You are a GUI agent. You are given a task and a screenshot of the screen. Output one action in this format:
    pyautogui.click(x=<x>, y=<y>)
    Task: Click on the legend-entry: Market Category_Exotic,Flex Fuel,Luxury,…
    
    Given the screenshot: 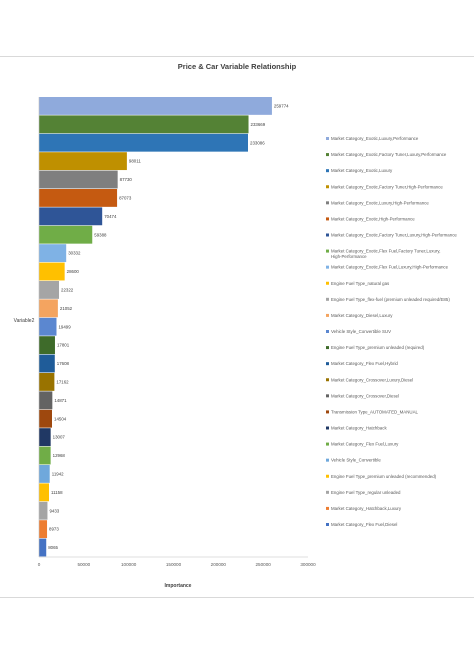 What is the action you would take?
    pyautogui.click(x=390, y=267)
    